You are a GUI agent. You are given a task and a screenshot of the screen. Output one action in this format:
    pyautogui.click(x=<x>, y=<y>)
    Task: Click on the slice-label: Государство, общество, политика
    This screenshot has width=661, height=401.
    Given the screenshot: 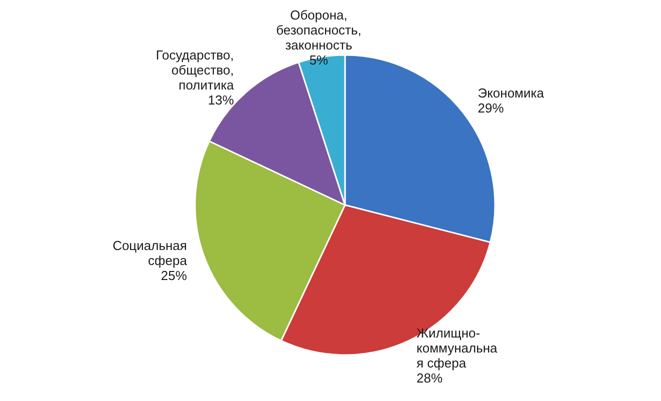 What is the action you would take?
    pyautogui.click(x=195, y=70)
    